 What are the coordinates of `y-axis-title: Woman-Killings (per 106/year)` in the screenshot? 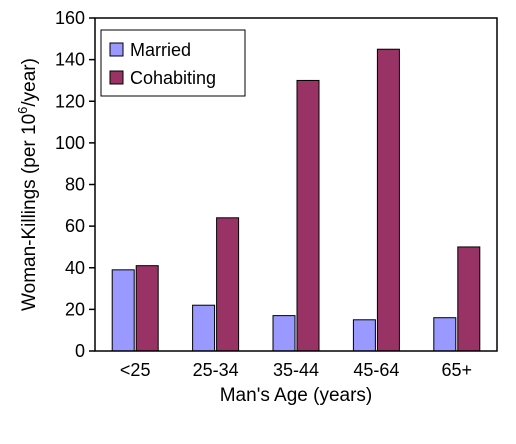 It's located at (27, 184).